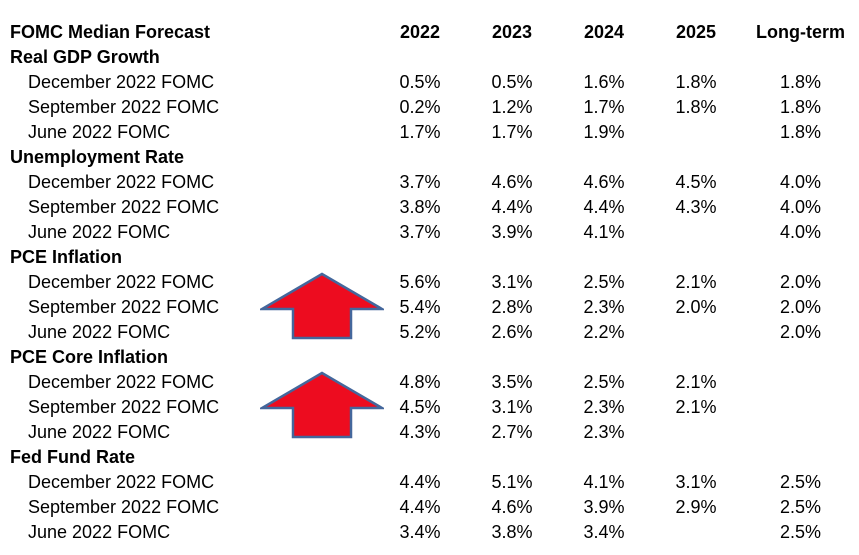 This screenshot has width=859, height=555. I want to click on value-2023: 1.7%, so click(512, 132).